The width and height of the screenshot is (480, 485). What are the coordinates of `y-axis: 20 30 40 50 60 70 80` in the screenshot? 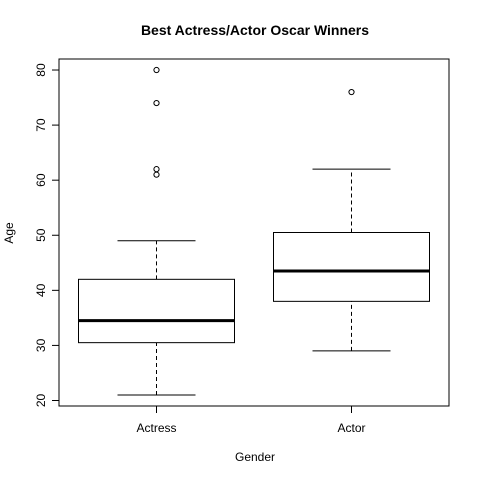 It's located at (47, 235).